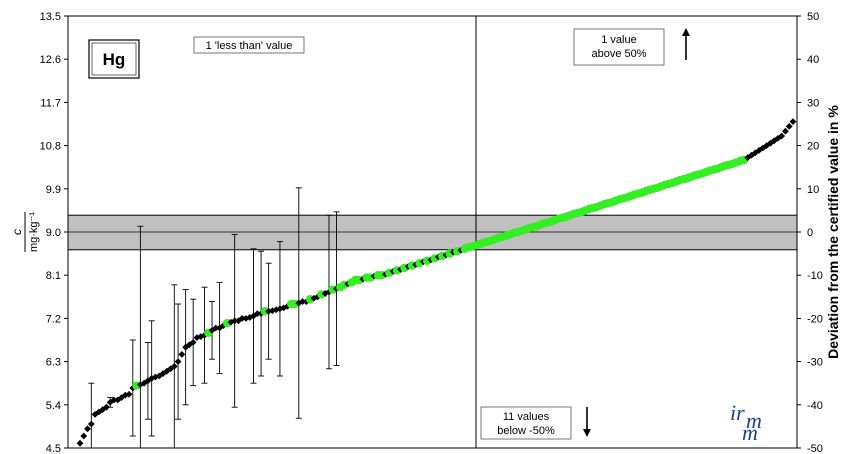 The image size is (846, 454). Describe the element at coordinates (815, 448) in the screenshot. I see `y-right-tick-label: -50` at that location.